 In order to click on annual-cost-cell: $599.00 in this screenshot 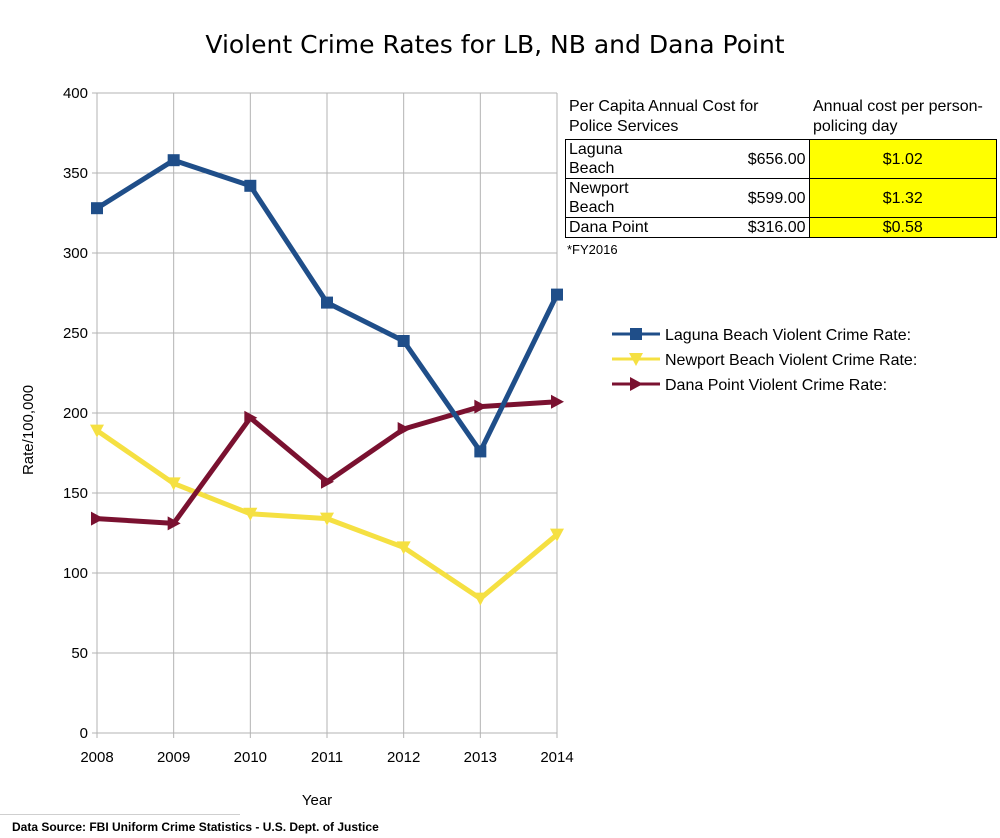, I will do `click(741, 198)`.